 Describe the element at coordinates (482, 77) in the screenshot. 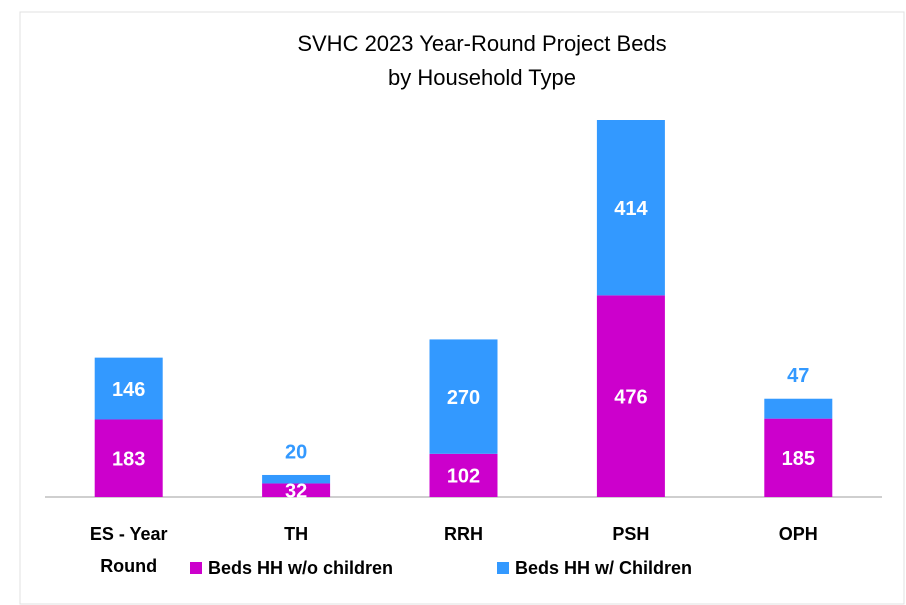

I see `chart-title: by Household Type` at that location.